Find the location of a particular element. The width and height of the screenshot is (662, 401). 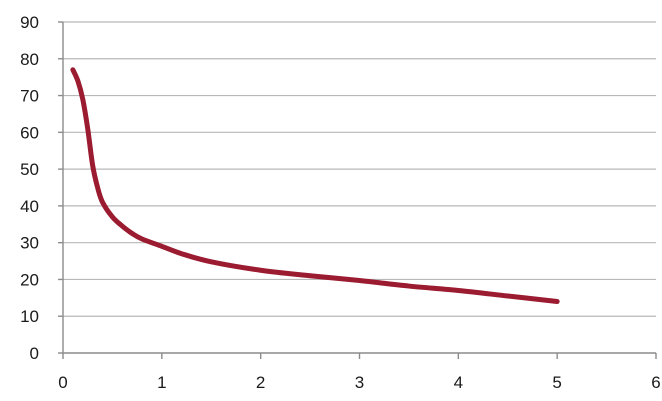

x-tick-label-5: 5 is located at coordinates (556, 382).